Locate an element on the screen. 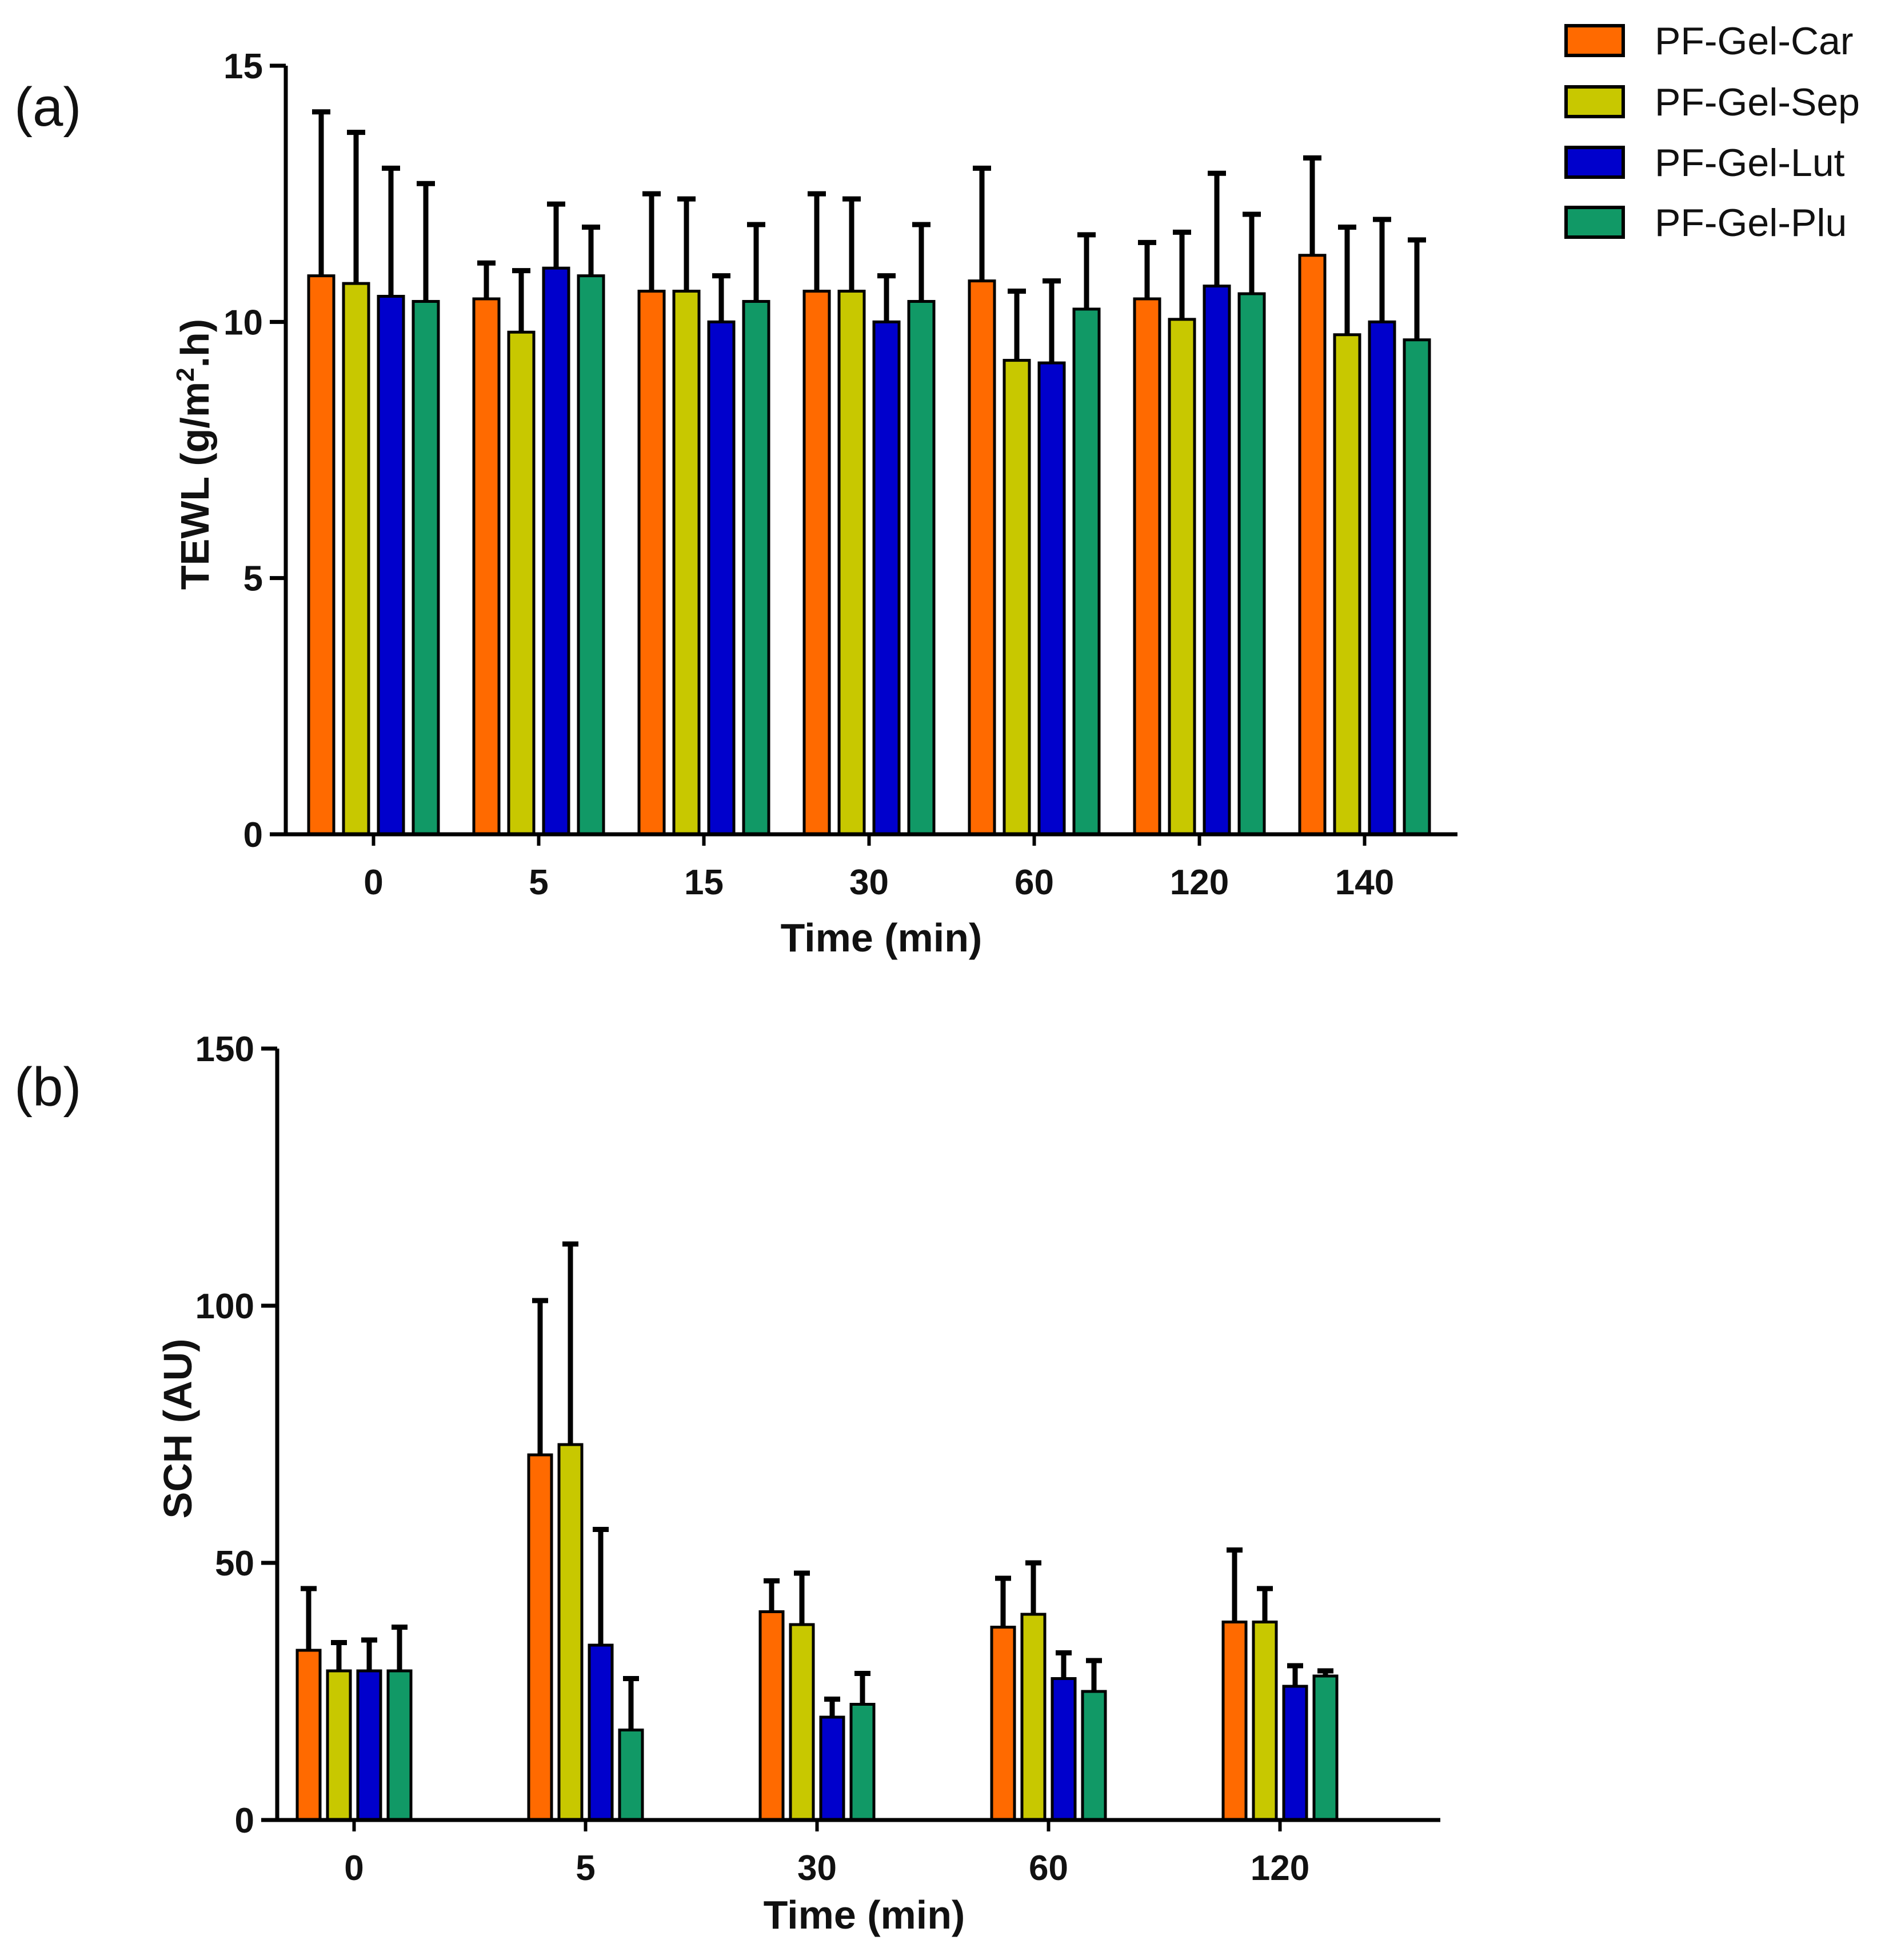 The height and width of the screenshot is (1960, 1901). panel-b-y-tick-label-50: 50 is located at coordinates (234, 1563).